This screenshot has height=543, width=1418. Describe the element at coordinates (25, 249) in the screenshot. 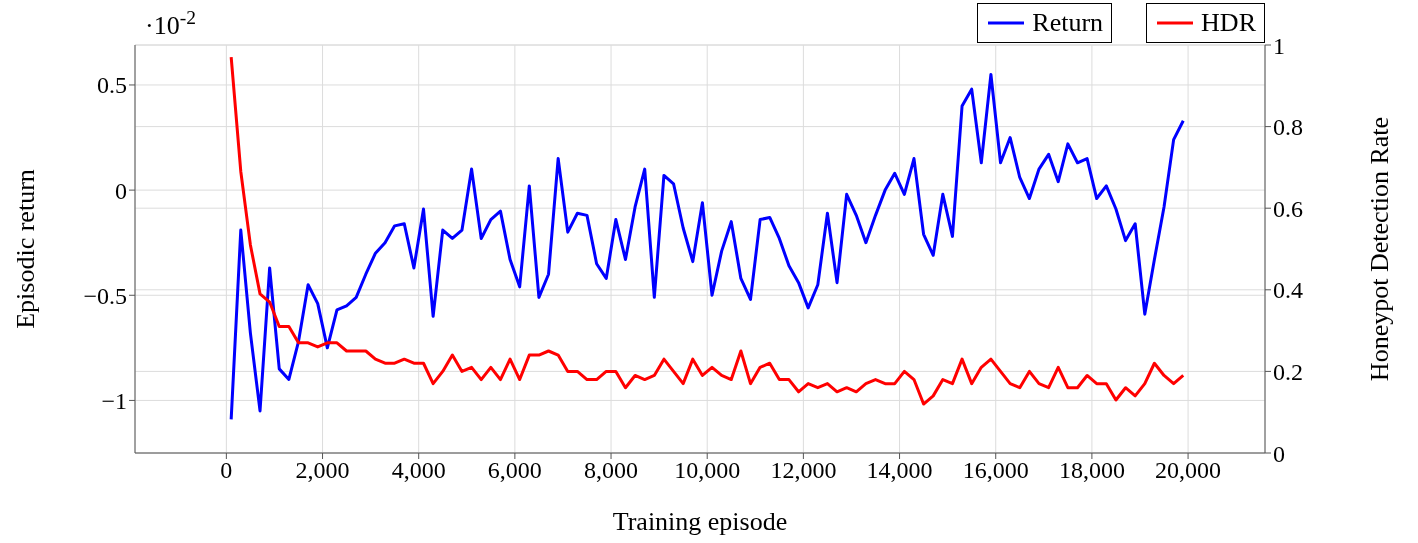

I see `y-axis-title: Episodic return` at that location.